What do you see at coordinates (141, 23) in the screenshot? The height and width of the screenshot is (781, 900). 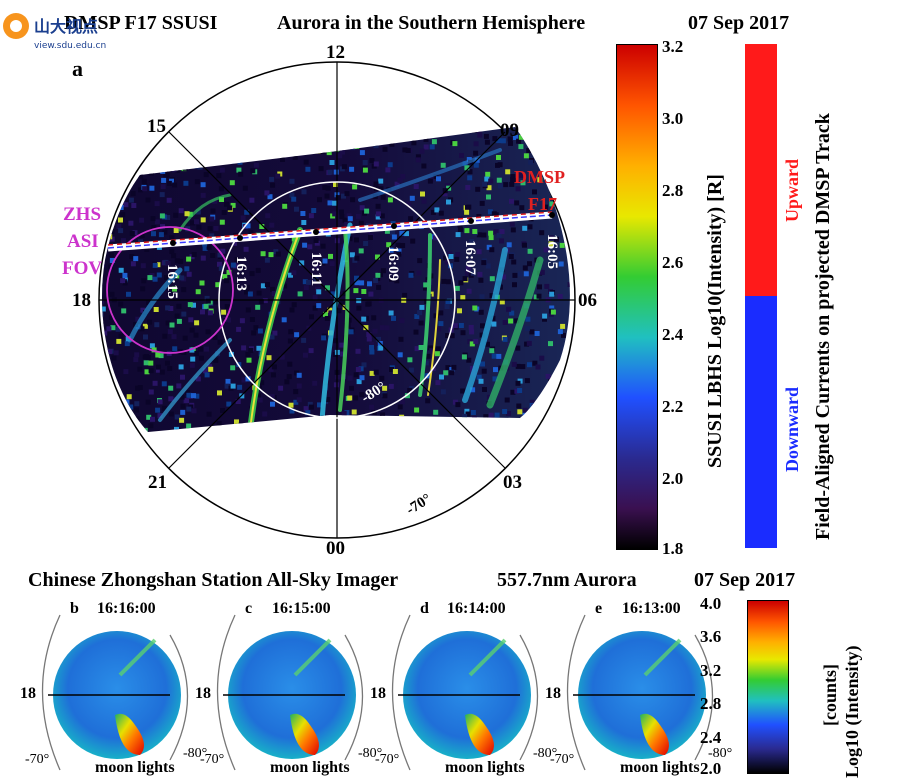 I see `top-title-left: DMSP F17 SSUSI` at bounding box center [141, 23].